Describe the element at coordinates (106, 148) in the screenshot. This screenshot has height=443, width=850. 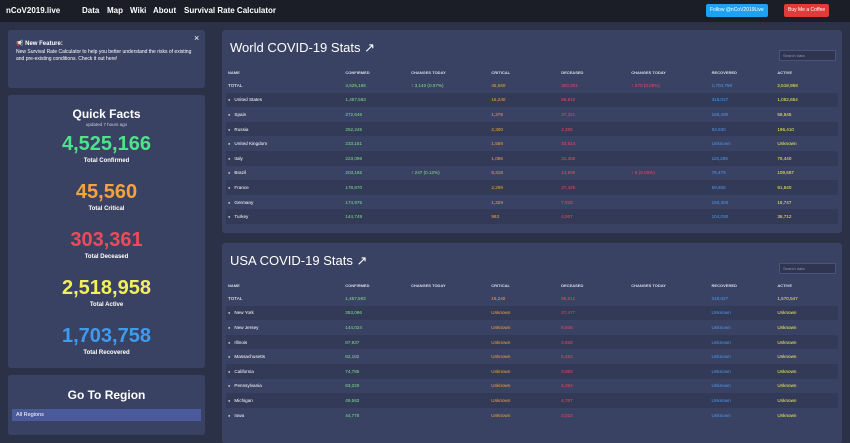
I see `fact: 4,525,166 Total Confirmed` at that location.